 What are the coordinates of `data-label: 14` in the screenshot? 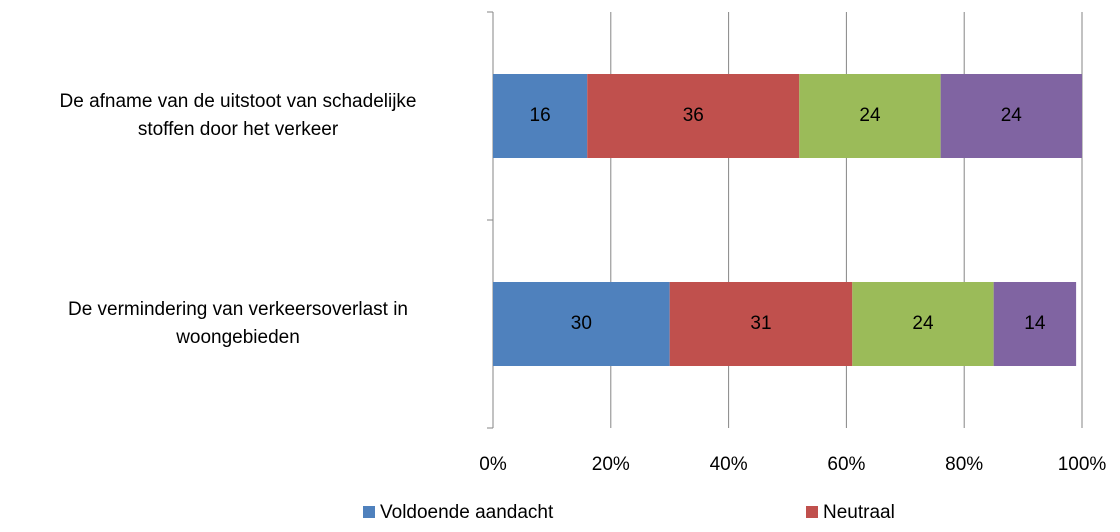 It's located at (1035, 323).